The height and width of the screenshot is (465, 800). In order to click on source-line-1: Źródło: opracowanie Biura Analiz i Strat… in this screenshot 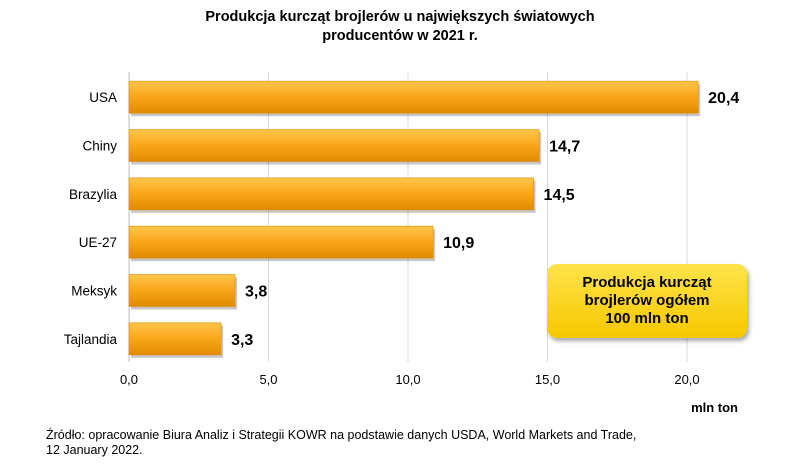, I will do `click(341, 435)`.